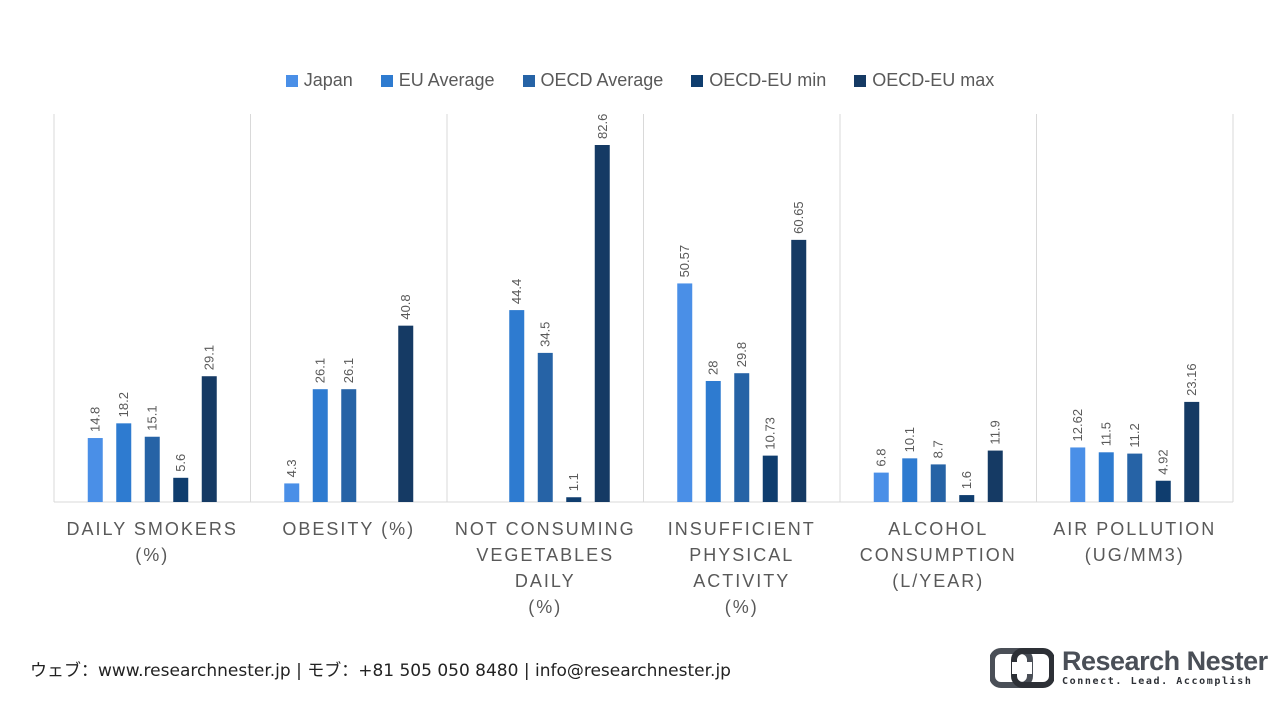  I want to click on legend-item: OECD-EU max, so click(924, 80).